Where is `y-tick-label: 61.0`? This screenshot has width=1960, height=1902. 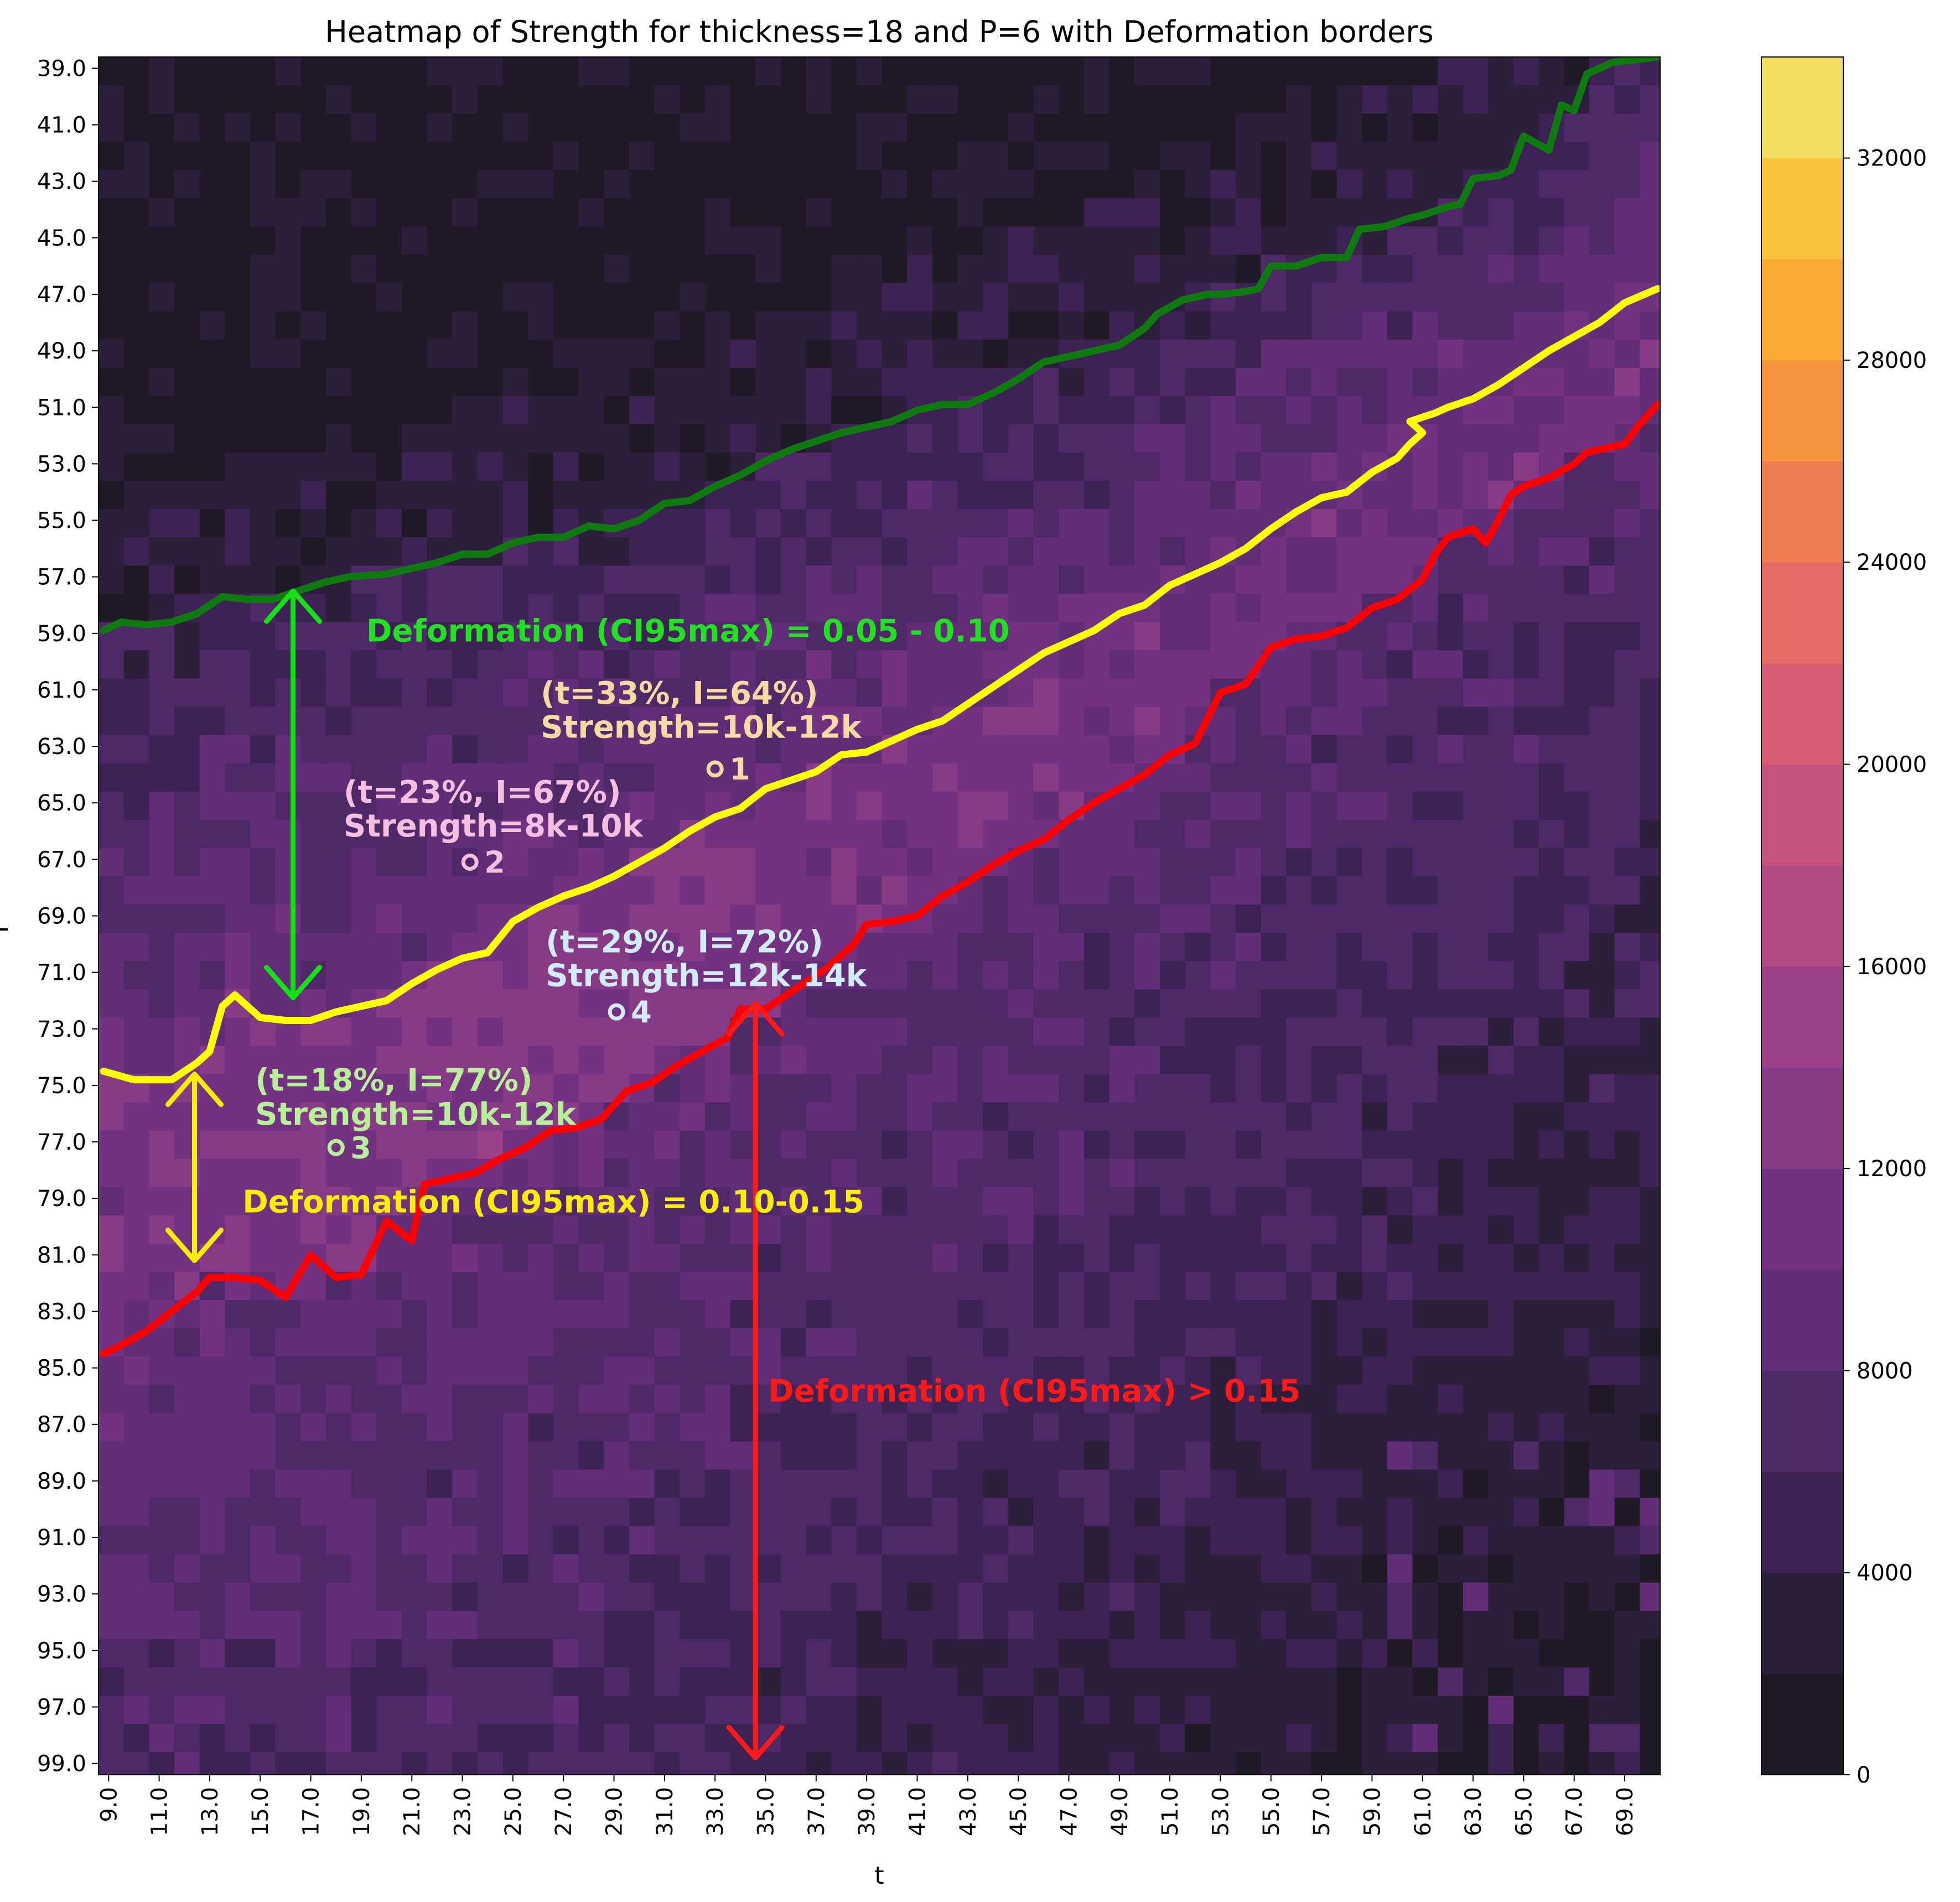 y-tick-label: 61.0 is located at coordinates (62, 691).